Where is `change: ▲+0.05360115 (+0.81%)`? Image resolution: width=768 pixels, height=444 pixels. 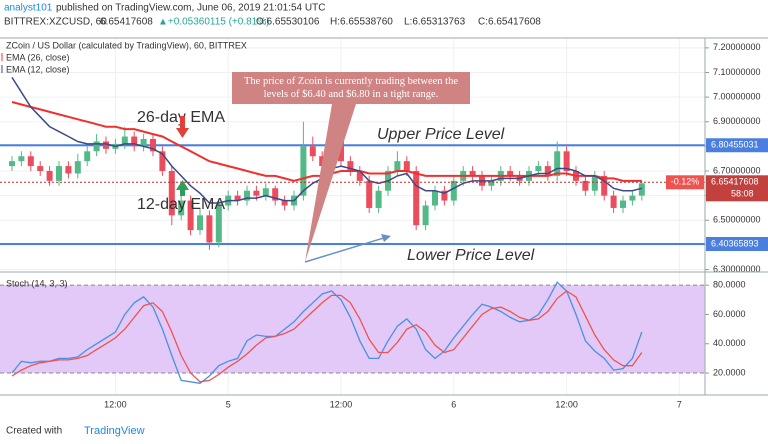
change: ▲+0.05360115 (+0.81%) is located at coordinates (213, 22).